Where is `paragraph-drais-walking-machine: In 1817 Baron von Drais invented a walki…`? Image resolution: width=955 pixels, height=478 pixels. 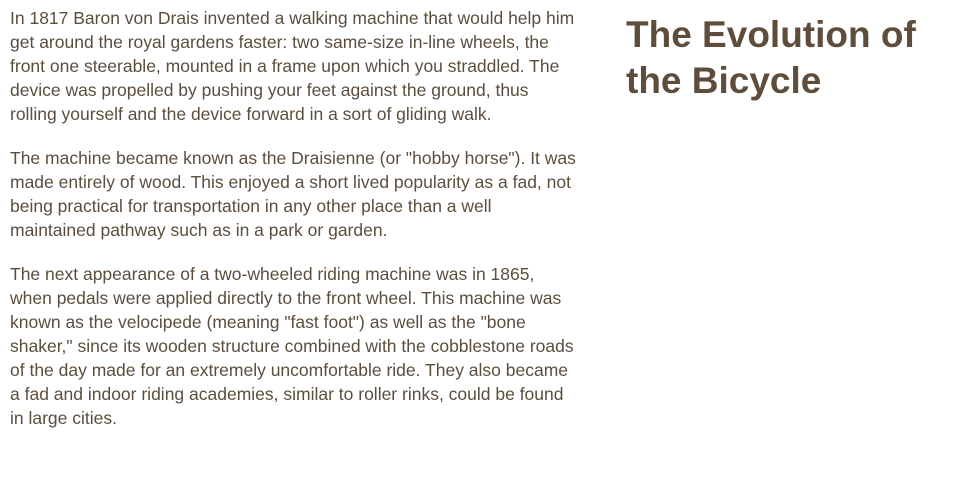
paragraph-drais-walking-machine: In 1817 Baron von Drais invented a walki… is located at coordinates (292, 66).